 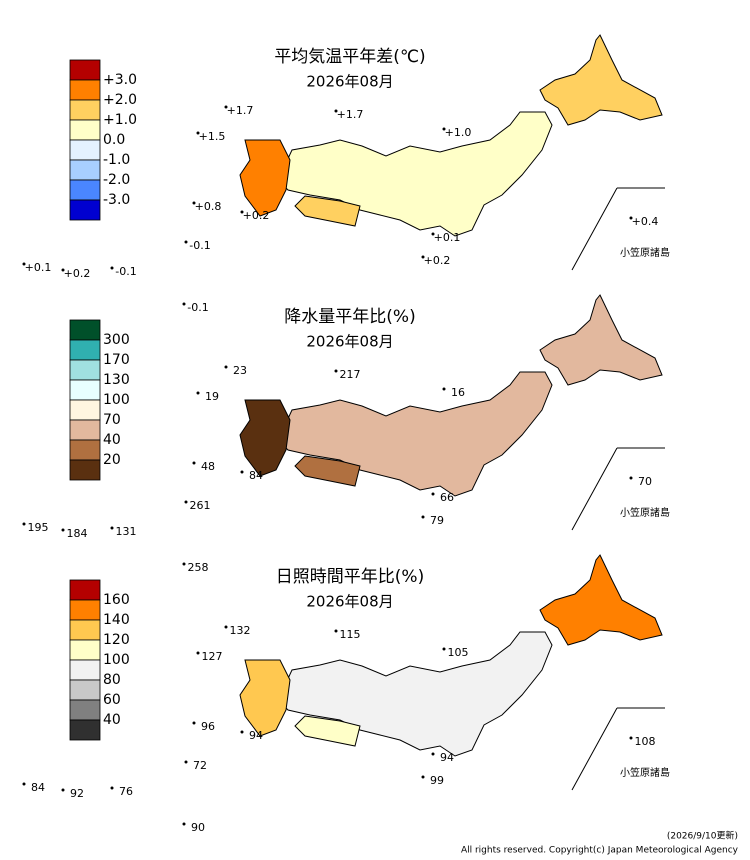 I want to click on station-value: +1.7, so click(x=350, y=114).